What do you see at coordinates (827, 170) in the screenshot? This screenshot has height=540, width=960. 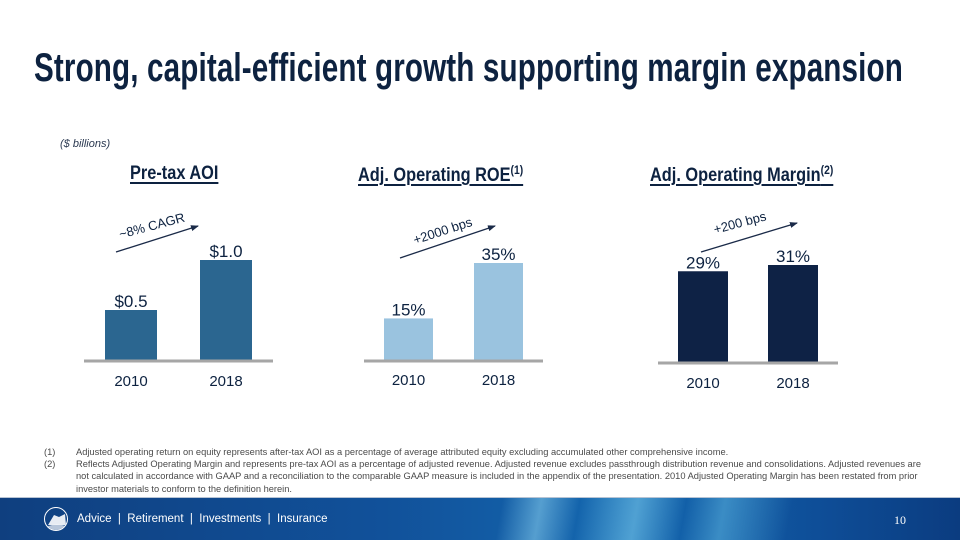 I see `footnote-ref: (2)` at bounding box center [827, 170].